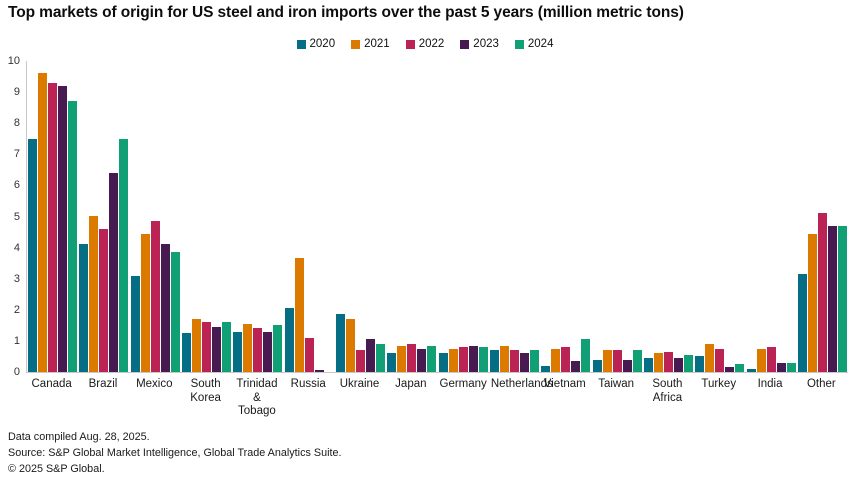  I want to click on bar-germany-2024, so click(483, 359).